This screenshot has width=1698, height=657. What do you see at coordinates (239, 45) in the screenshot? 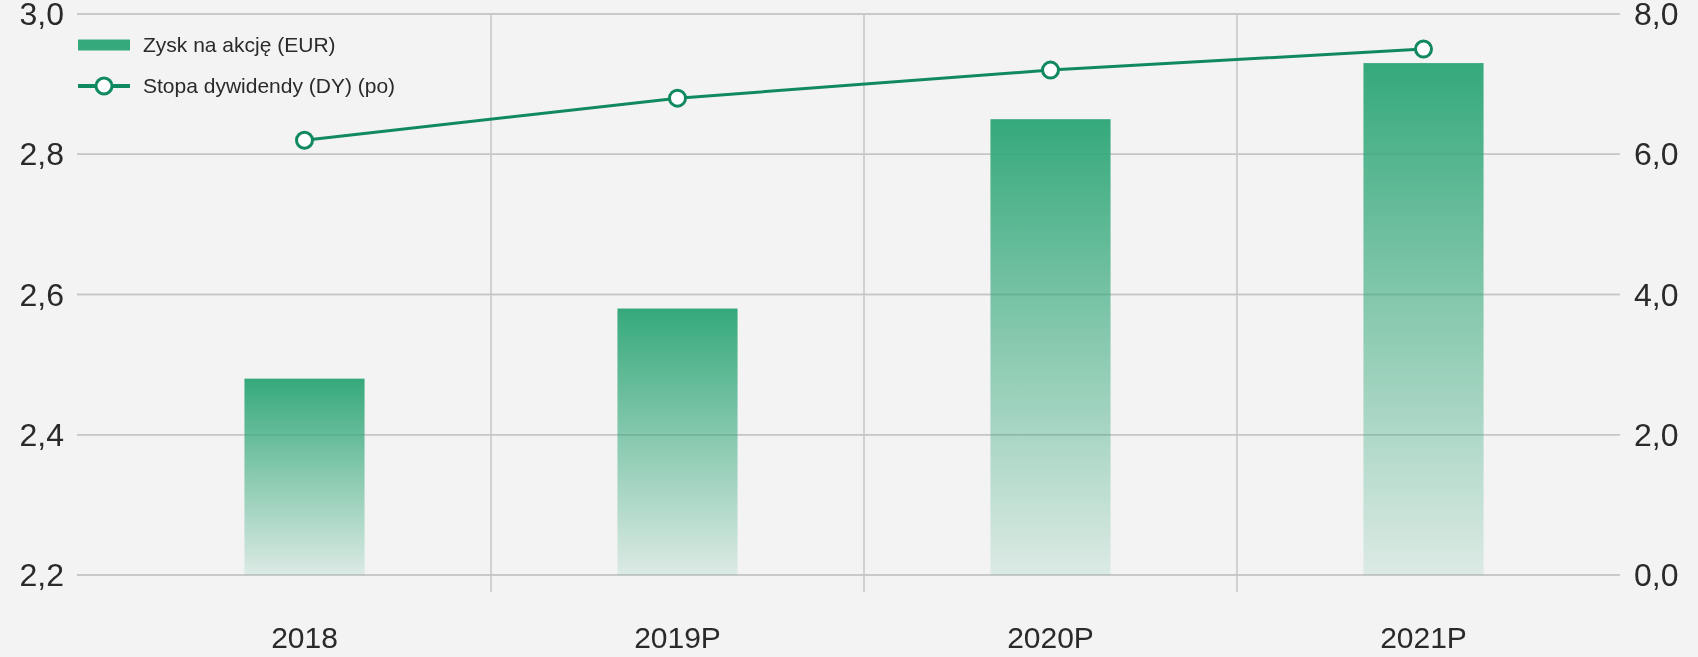
I see `legend-label: Zysk na akcję (EUR)` at bounding box center [239, 45].